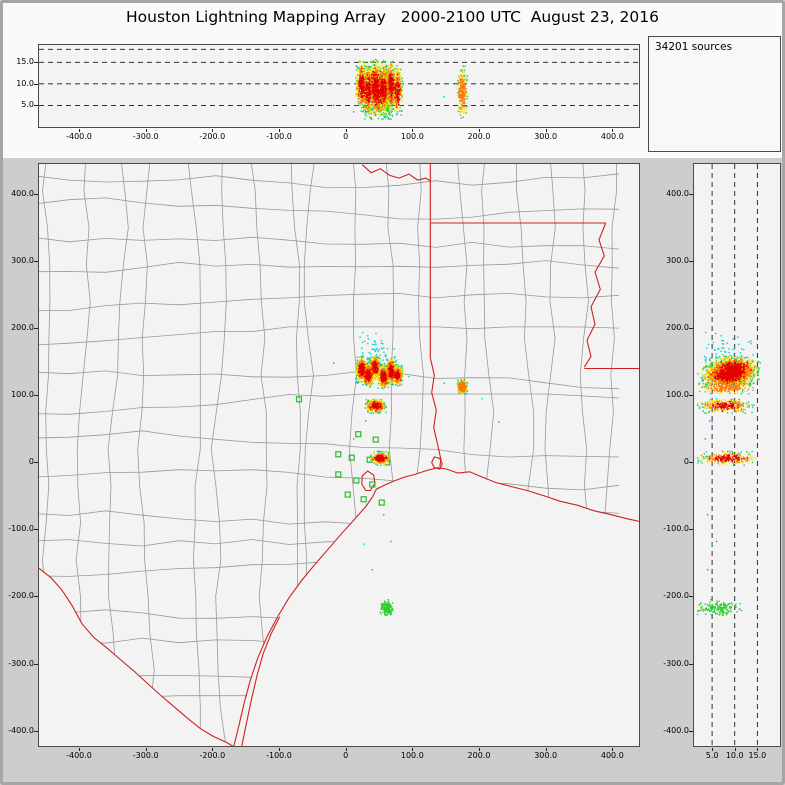 The image size is (785, 785). I want to click on sources-count-label: 34201 sources, so click(694, 47).